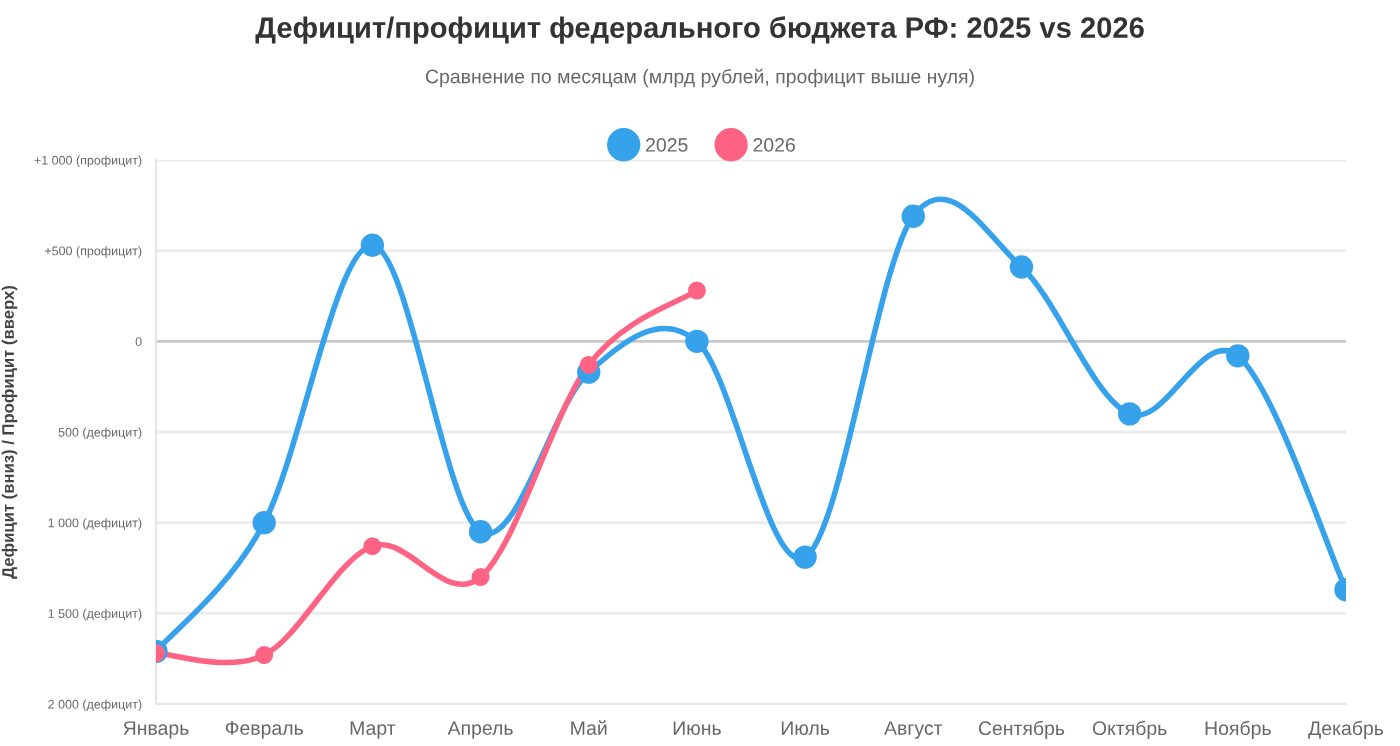 This screenshot has height=746, width=1400. What do you see at coordinates (1238, 729) in the screenshot?
I see `x-tick-label: Ноябрь` at bounding box center [1238, 729].